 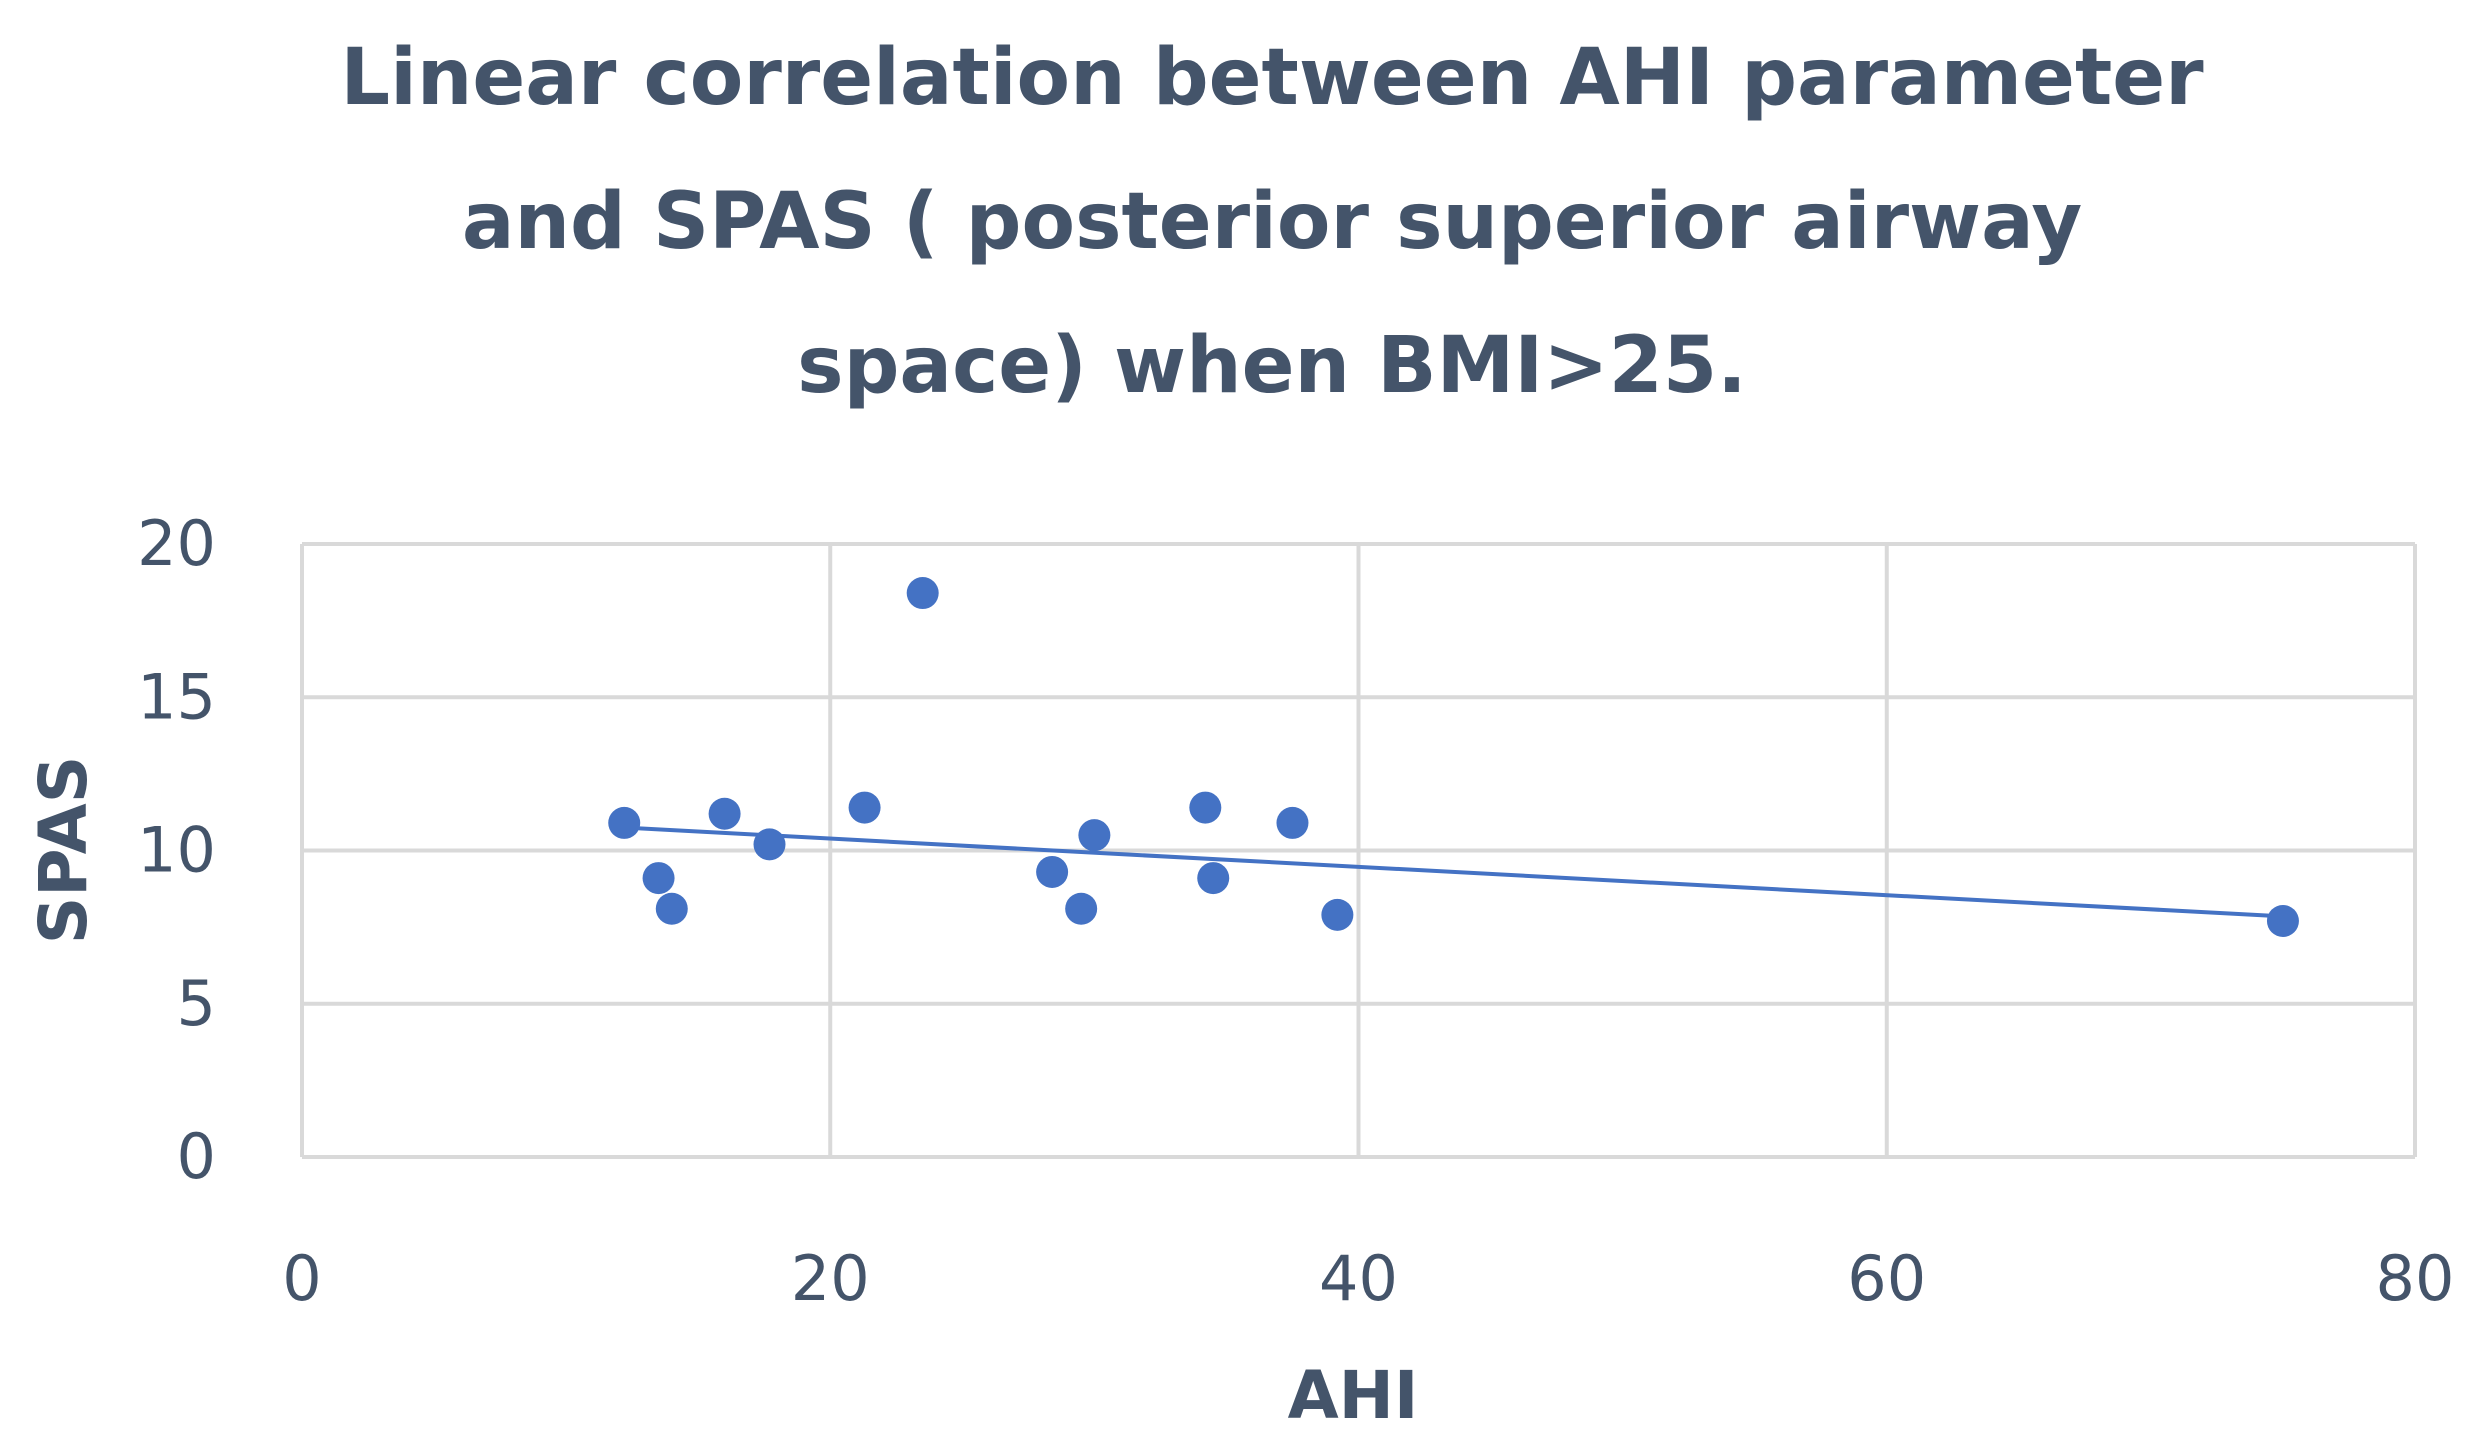 I want to click on x-tick-label: 40, so click(x=1358, y=1278).